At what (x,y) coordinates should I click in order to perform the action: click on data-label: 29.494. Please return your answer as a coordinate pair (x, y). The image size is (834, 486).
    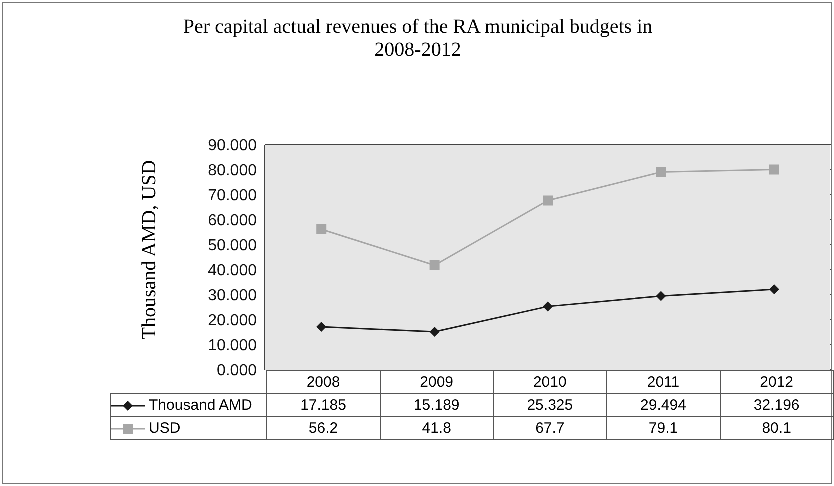
    Looking at the image, I should click on (663, 405).